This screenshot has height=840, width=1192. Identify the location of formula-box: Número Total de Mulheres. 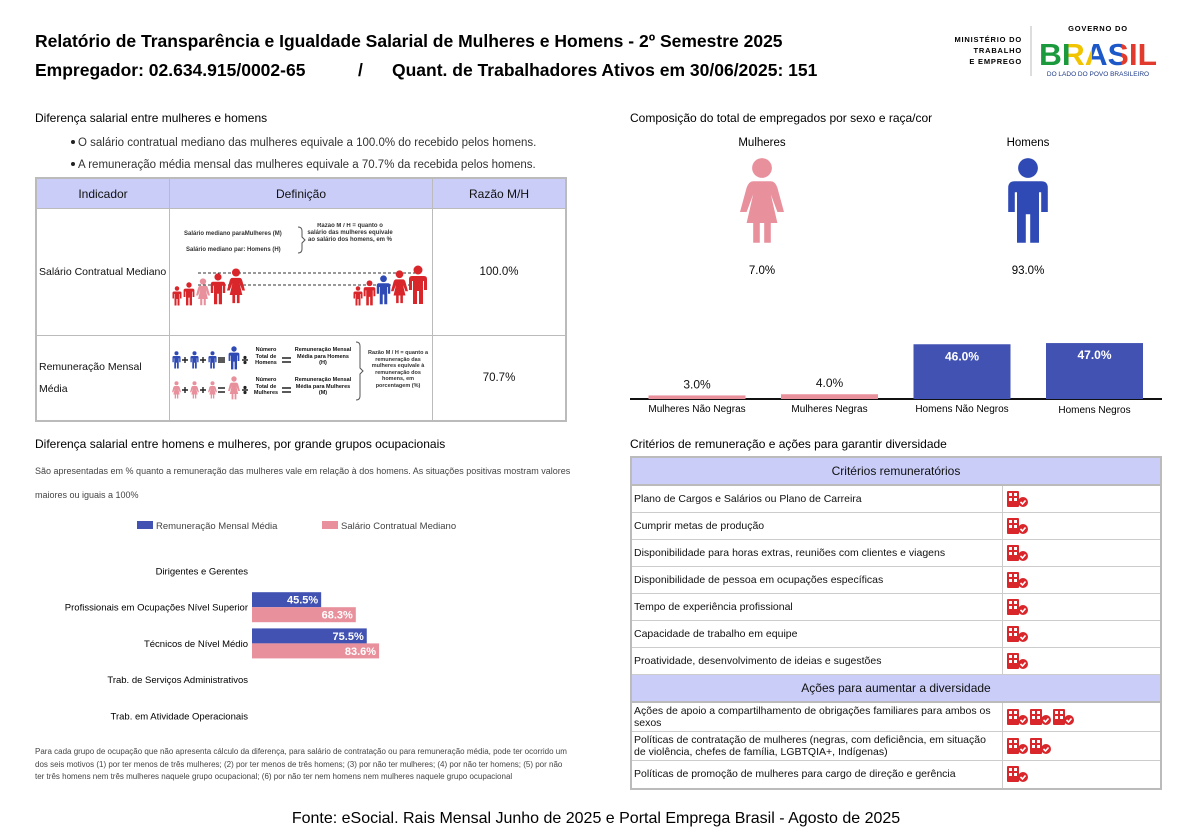
(266, 386).